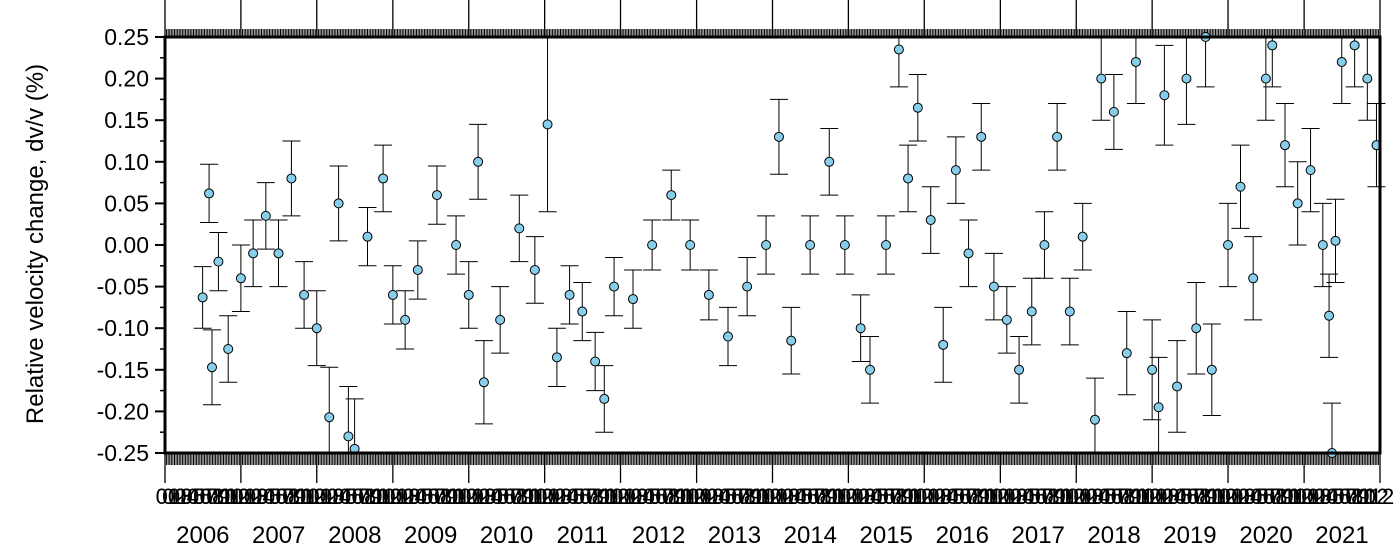  What do you see at coordinates (123, 328) in the screenshot?
I see `y-tick-label: -0.10` at bounding box center [123, 328].